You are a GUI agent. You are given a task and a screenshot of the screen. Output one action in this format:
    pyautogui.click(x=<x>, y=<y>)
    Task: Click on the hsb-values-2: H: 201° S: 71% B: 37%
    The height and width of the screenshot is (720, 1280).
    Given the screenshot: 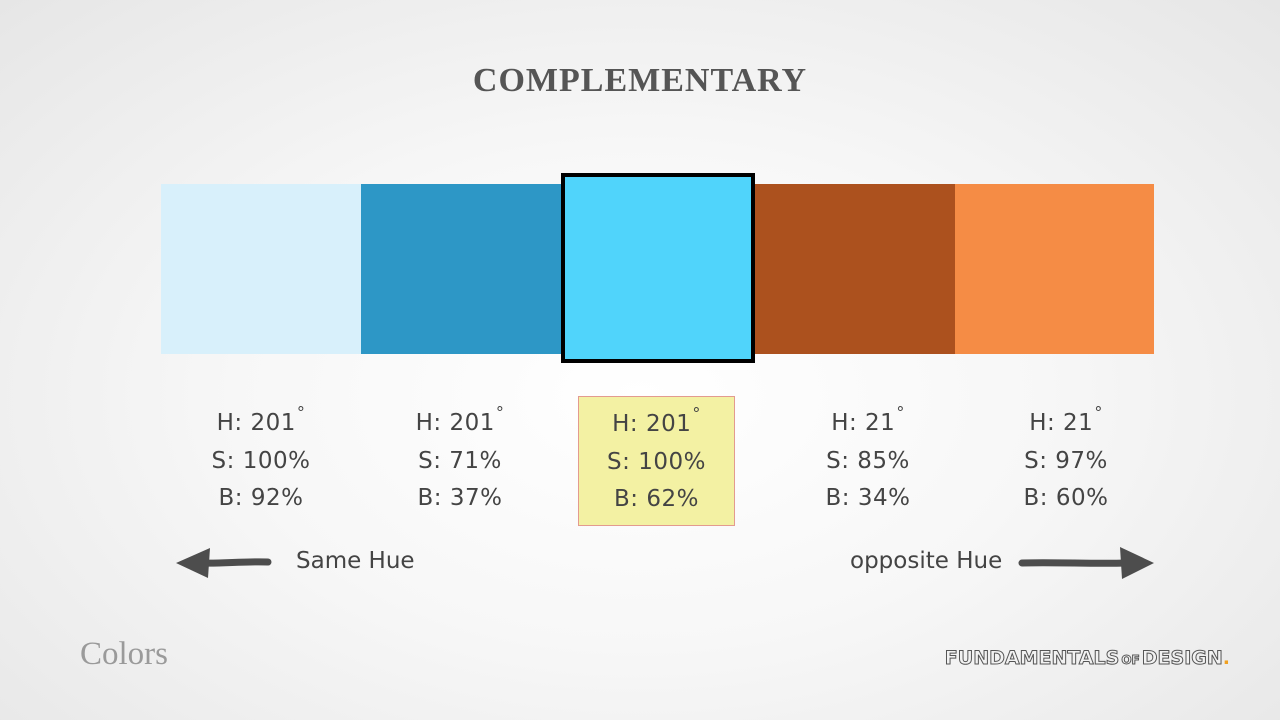 What is the action you would take?
    pyautogui.click(x=460, y=461)
    